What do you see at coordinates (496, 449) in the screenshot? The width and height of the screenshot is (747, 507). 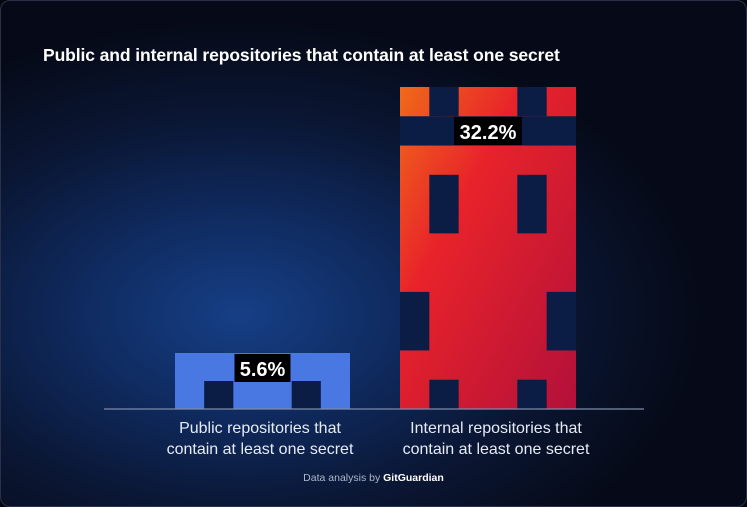 I see `category-label-internal-line2: contain at least one secret` at bounding box center [496, 449].